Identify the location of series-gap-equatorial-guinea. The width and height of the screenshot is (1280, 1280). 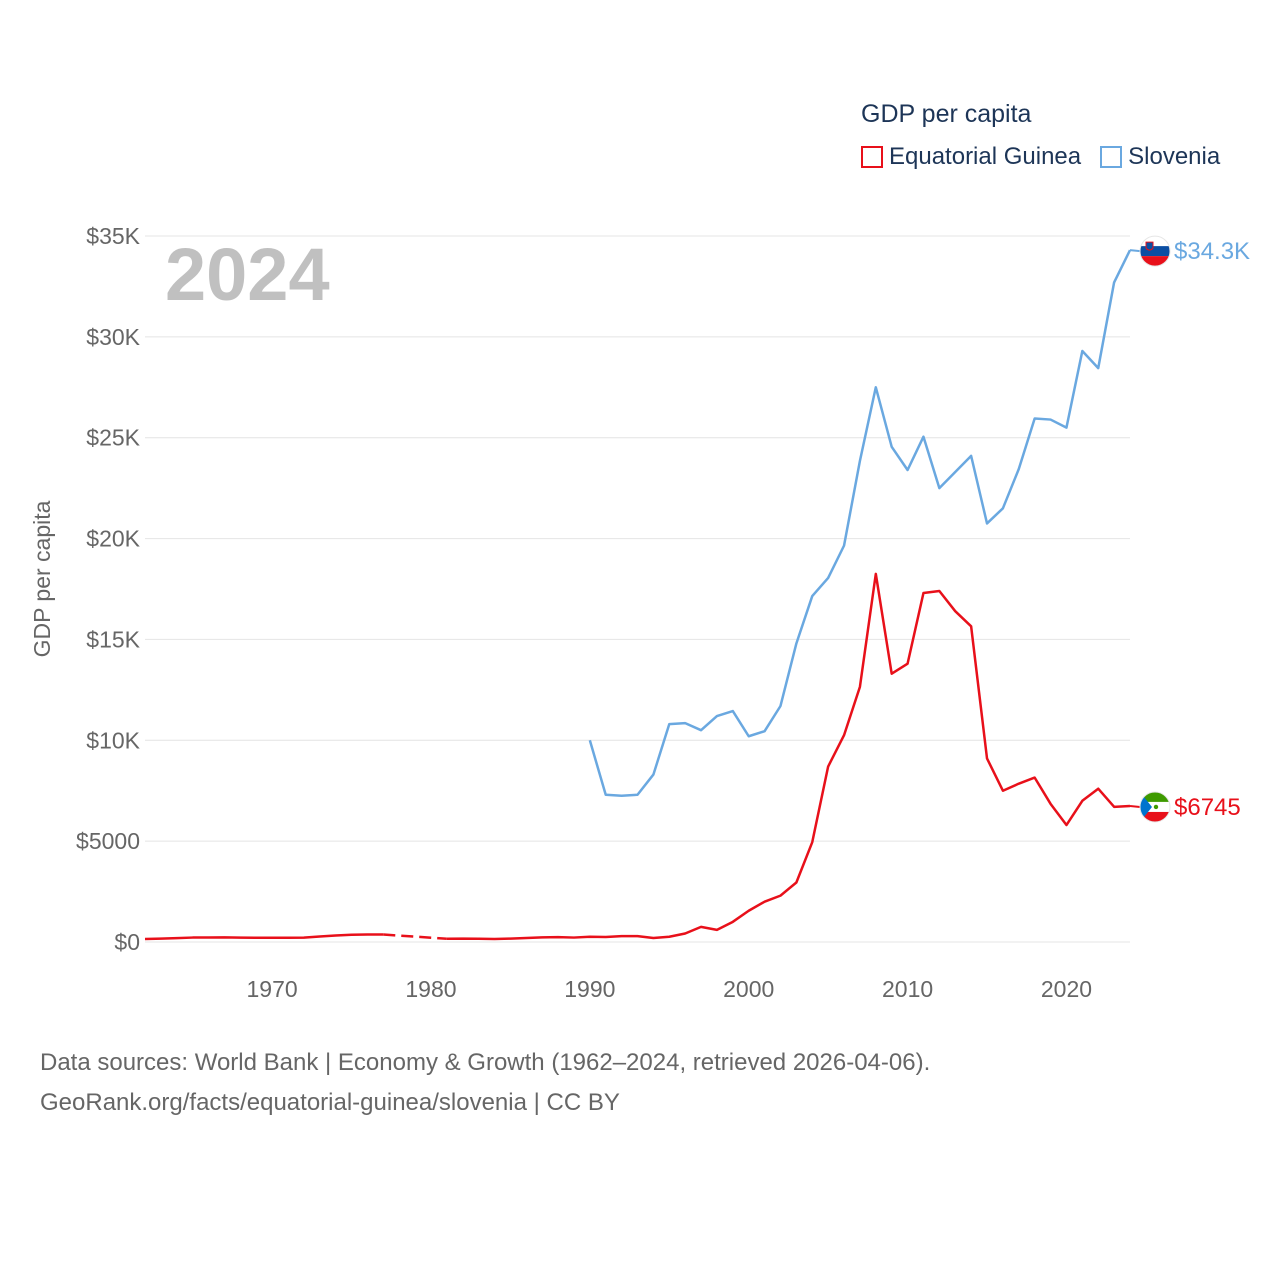
(415, 937).